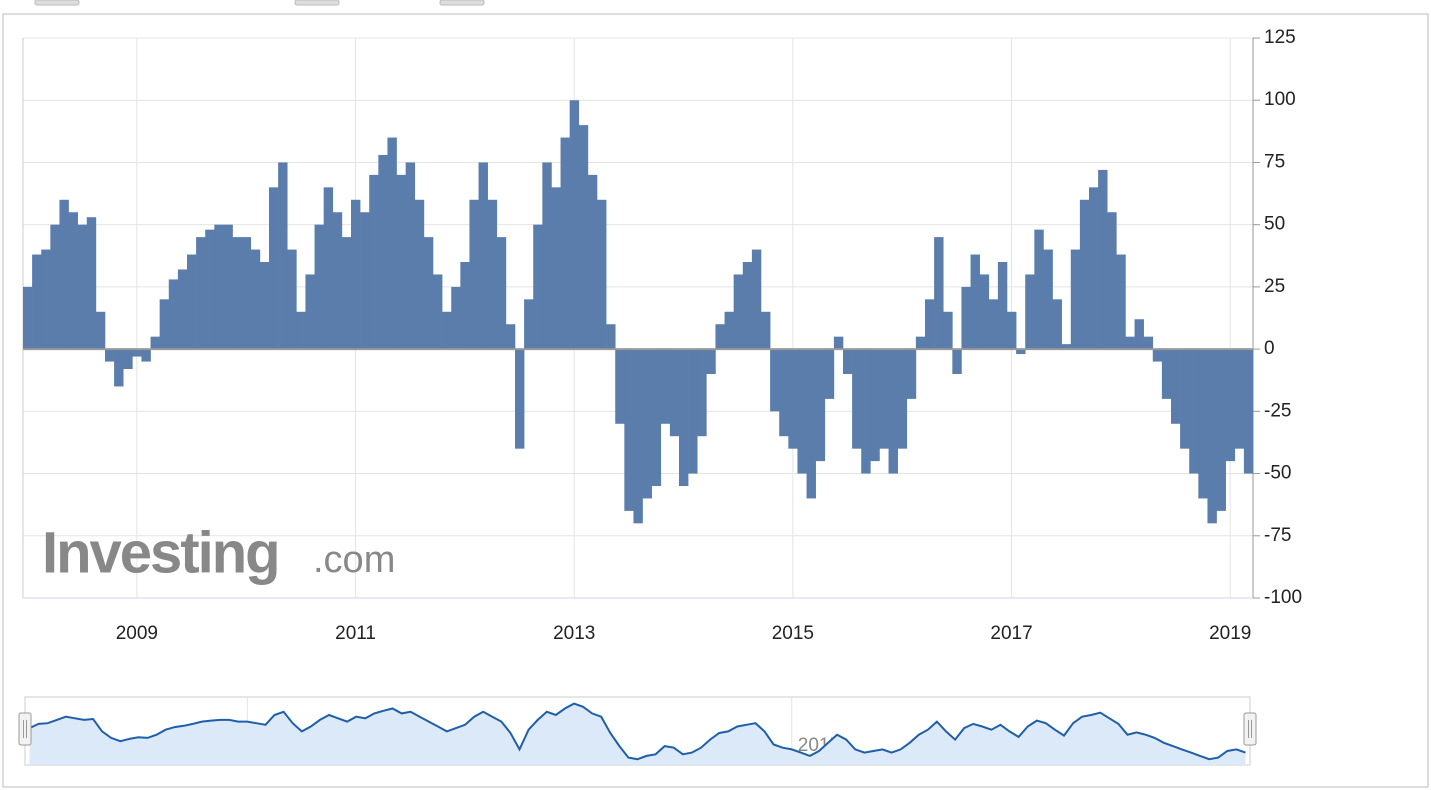  What do you see at coordinates (1280, 37) in the screenshot?
I see `y-tick-label: 125` at bounding box center [1280, 37].